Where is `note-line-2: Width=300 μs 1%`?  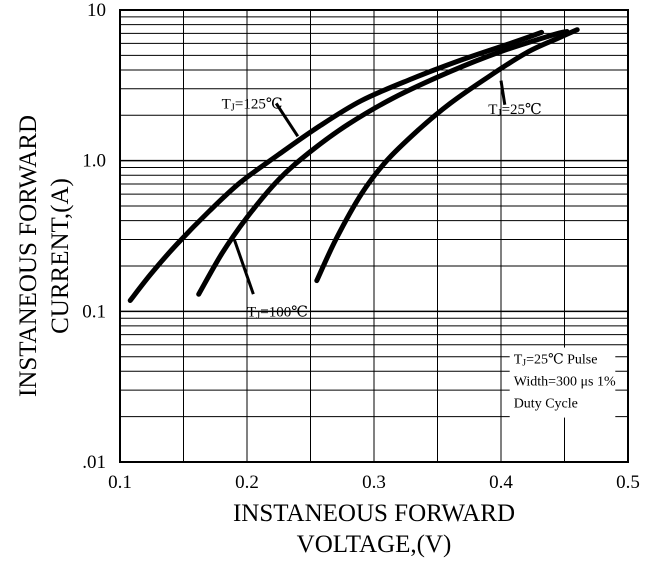
note-line-2: Width=300 μs 1% is located at coordinates (565, 382).